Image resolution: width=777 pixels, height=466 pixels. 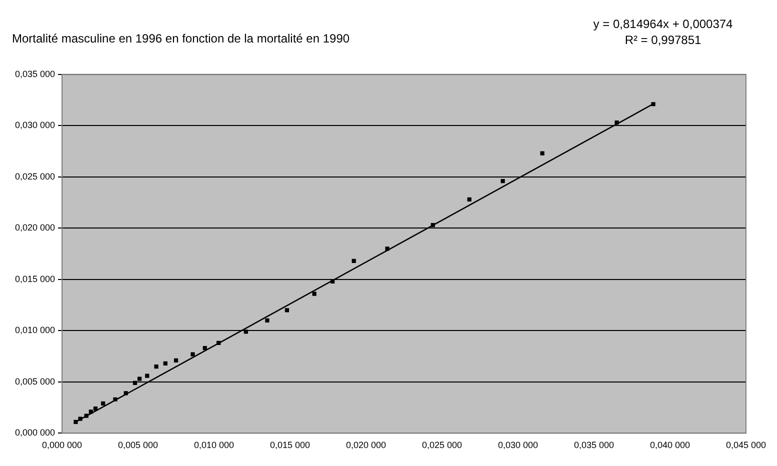 What do you see at coordinates (670, 445) in the screenshot?
I see `x-tick-label: 0,040 000` at bounding box center [670, 445].